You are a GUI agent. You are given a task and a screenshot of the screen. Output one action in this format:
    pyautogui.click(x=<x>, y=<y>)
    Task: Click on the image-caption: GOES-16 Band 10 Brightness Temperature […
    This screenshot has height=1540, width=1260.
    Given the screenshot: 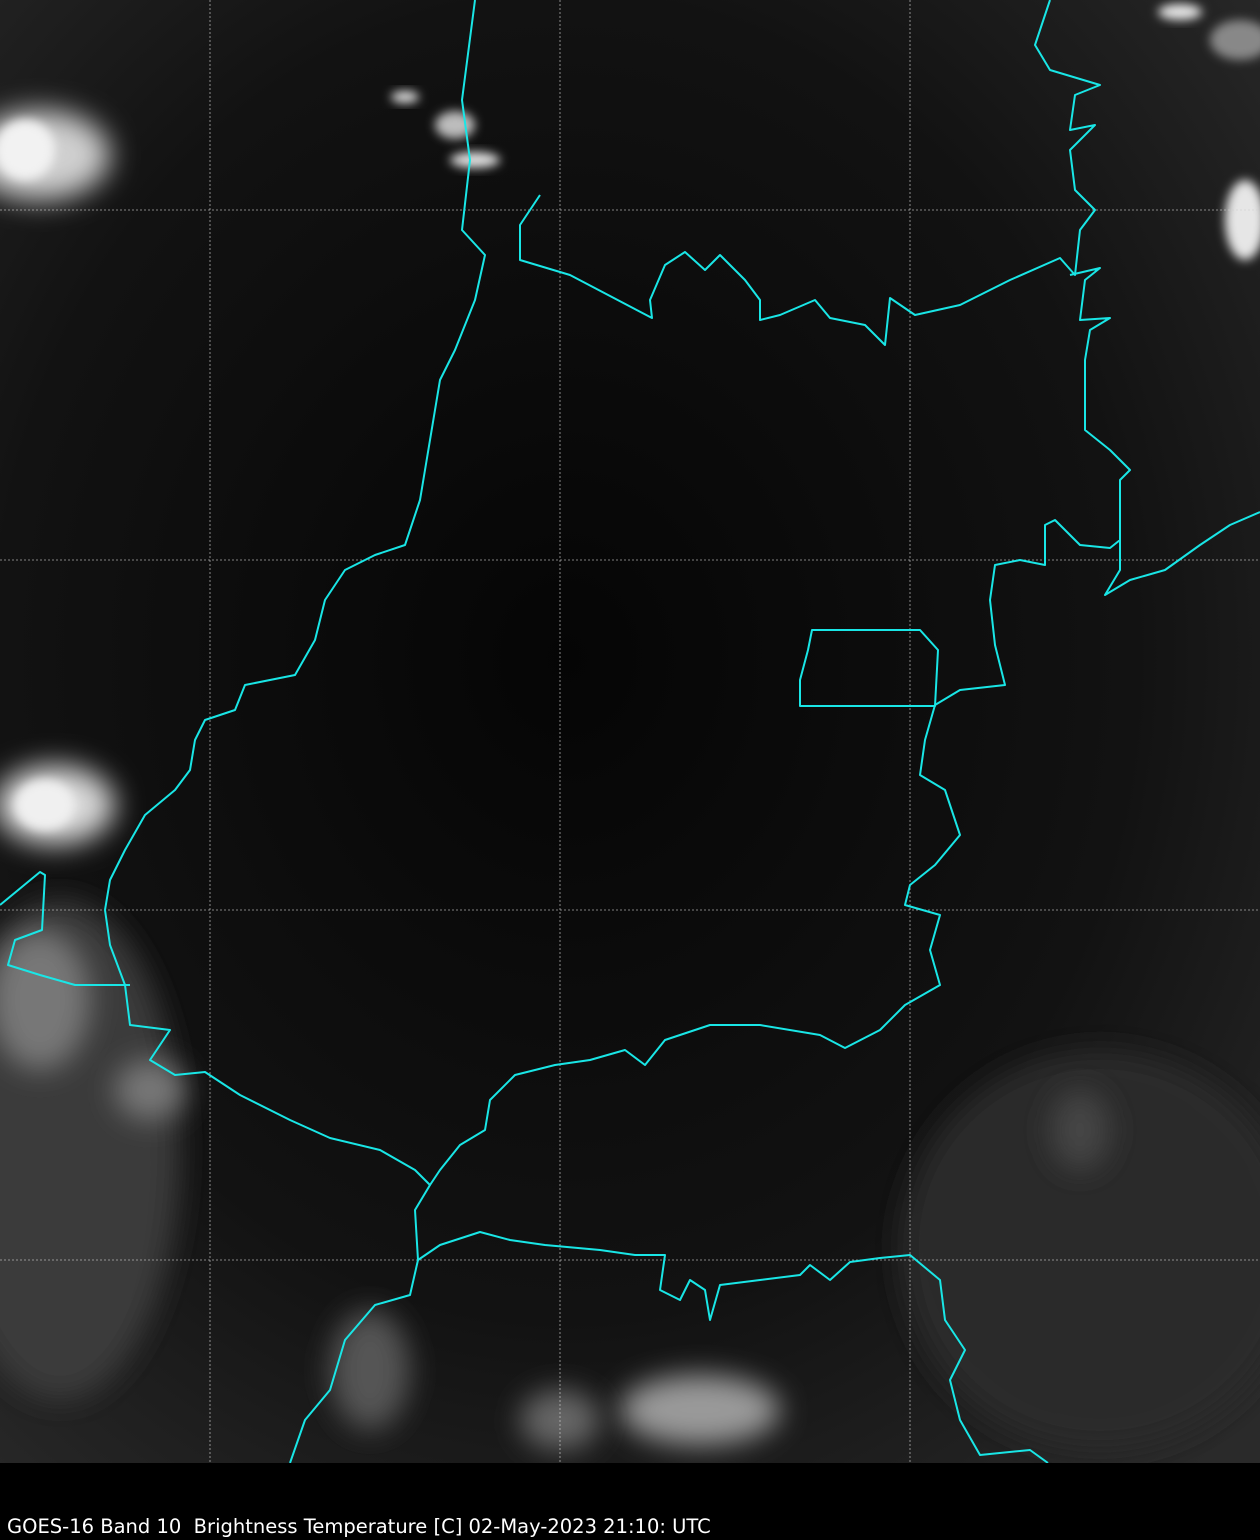 What is the action you would take?
    pyautogui.click(x=359, y=1526)
    